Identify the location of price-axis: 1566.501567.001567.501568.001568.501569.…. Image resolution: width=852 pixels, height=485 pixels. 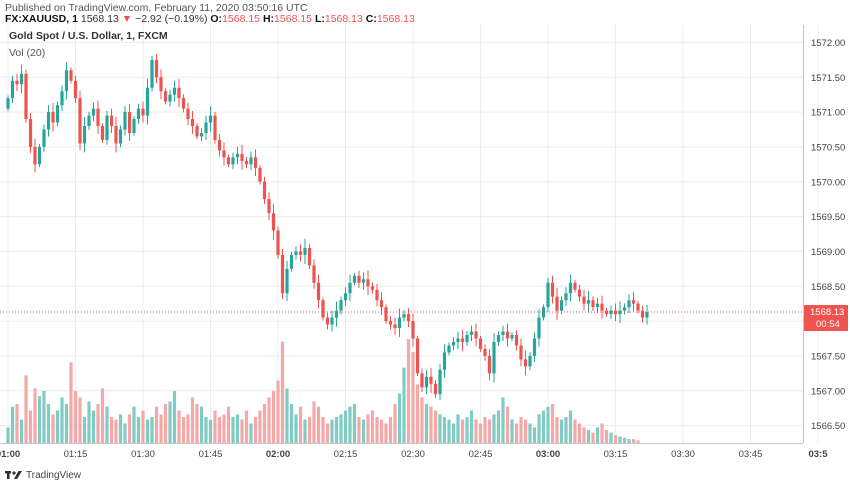
(828, 235).